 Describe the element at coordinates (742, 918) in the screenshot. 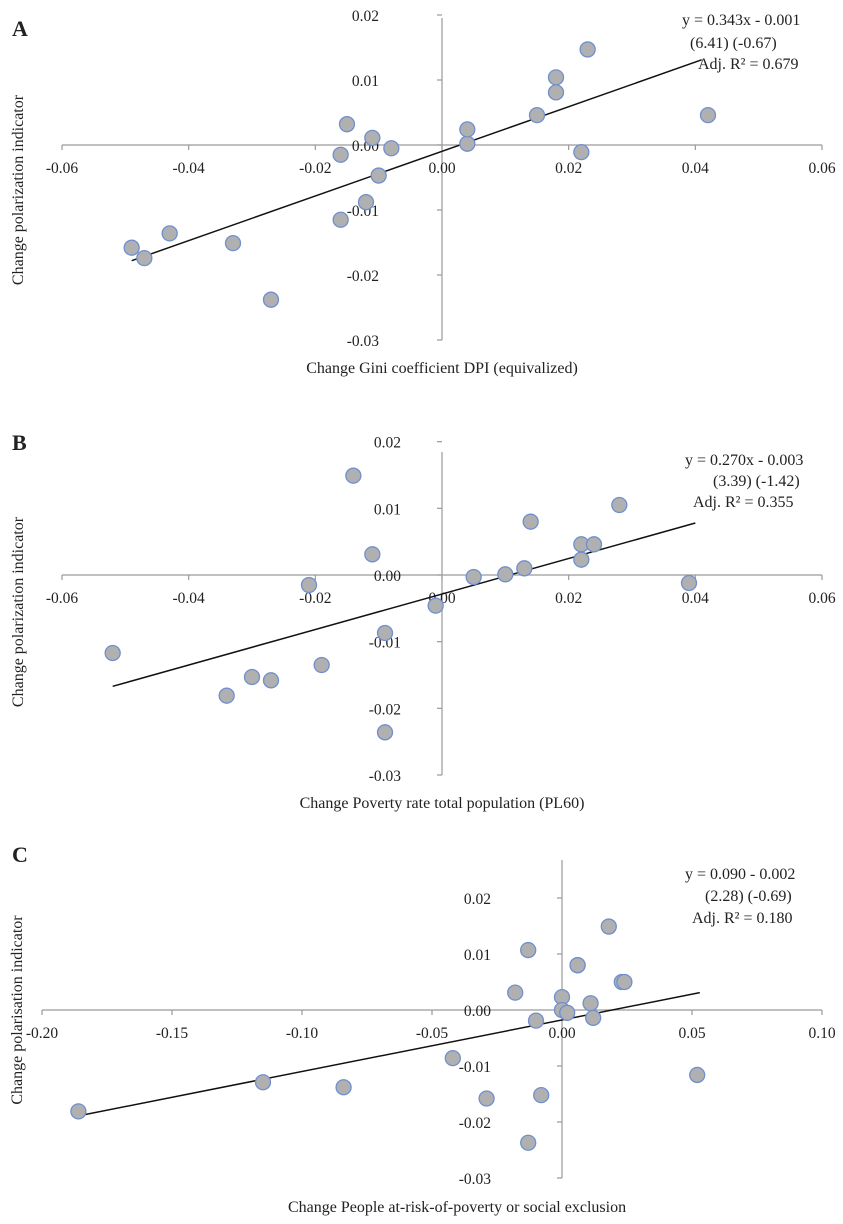

I see `regression-annotation-line: Adj. R² = 0.180` at that location.